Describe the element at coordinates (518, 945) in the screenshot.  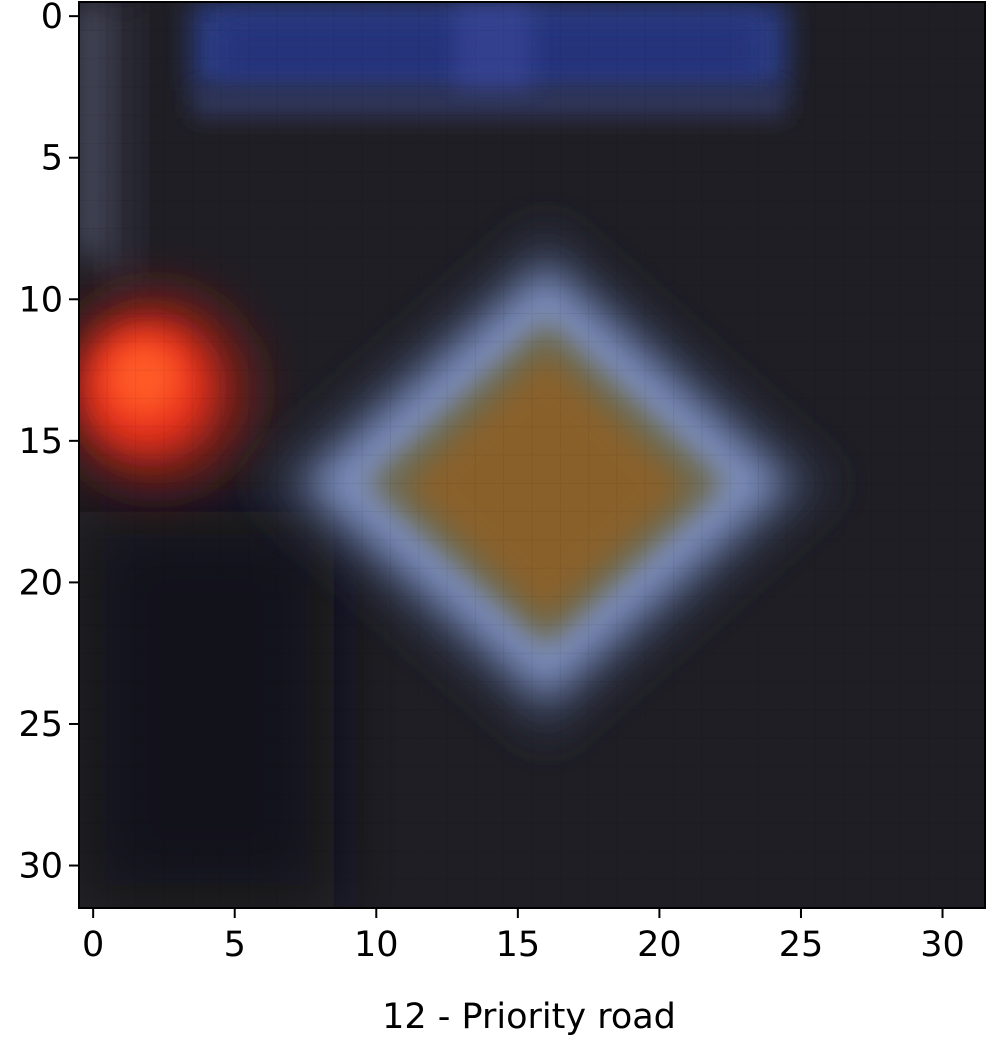
I see `x-tick-label: 15` at that location.